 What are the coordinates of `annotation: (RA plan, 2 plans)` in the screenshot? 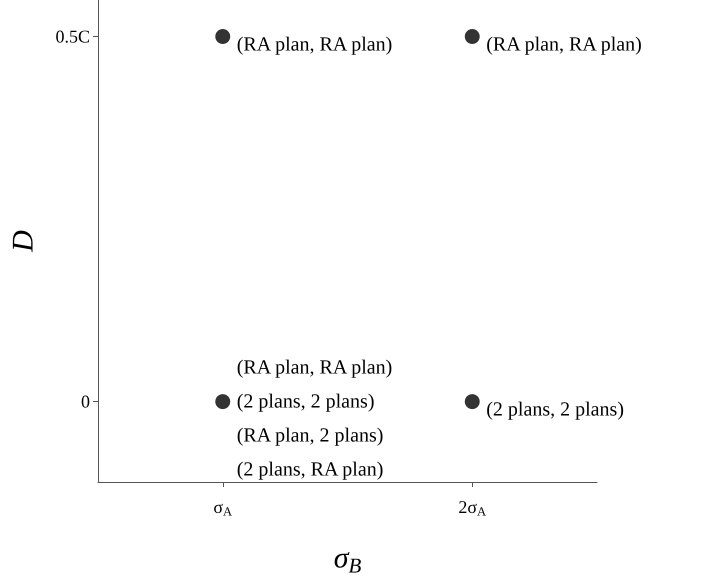 It's located at (310, 435).